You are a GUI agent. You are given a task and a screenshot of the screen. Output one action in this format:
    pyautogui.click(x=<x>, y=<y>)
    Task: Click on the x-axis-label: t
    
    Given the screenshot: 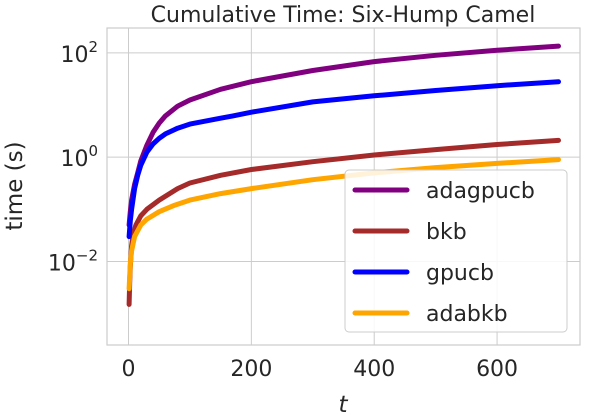 What is the action you would take?
    pyautogui.click(x=343, y=405)
    